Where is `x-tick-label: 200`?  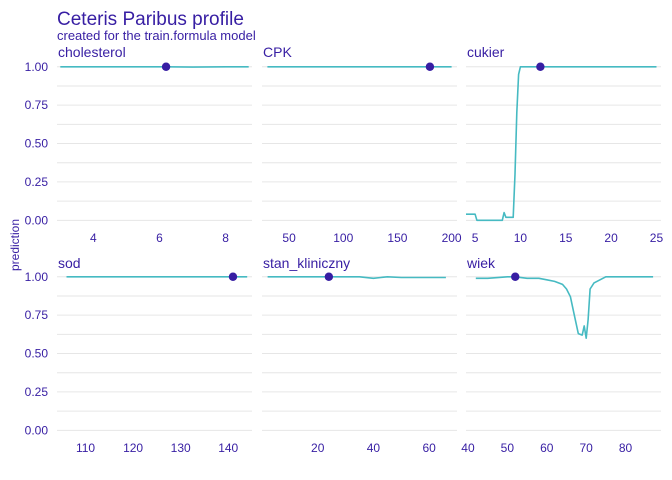
x-tick-label: 200 is located at coordinates (452, 238).